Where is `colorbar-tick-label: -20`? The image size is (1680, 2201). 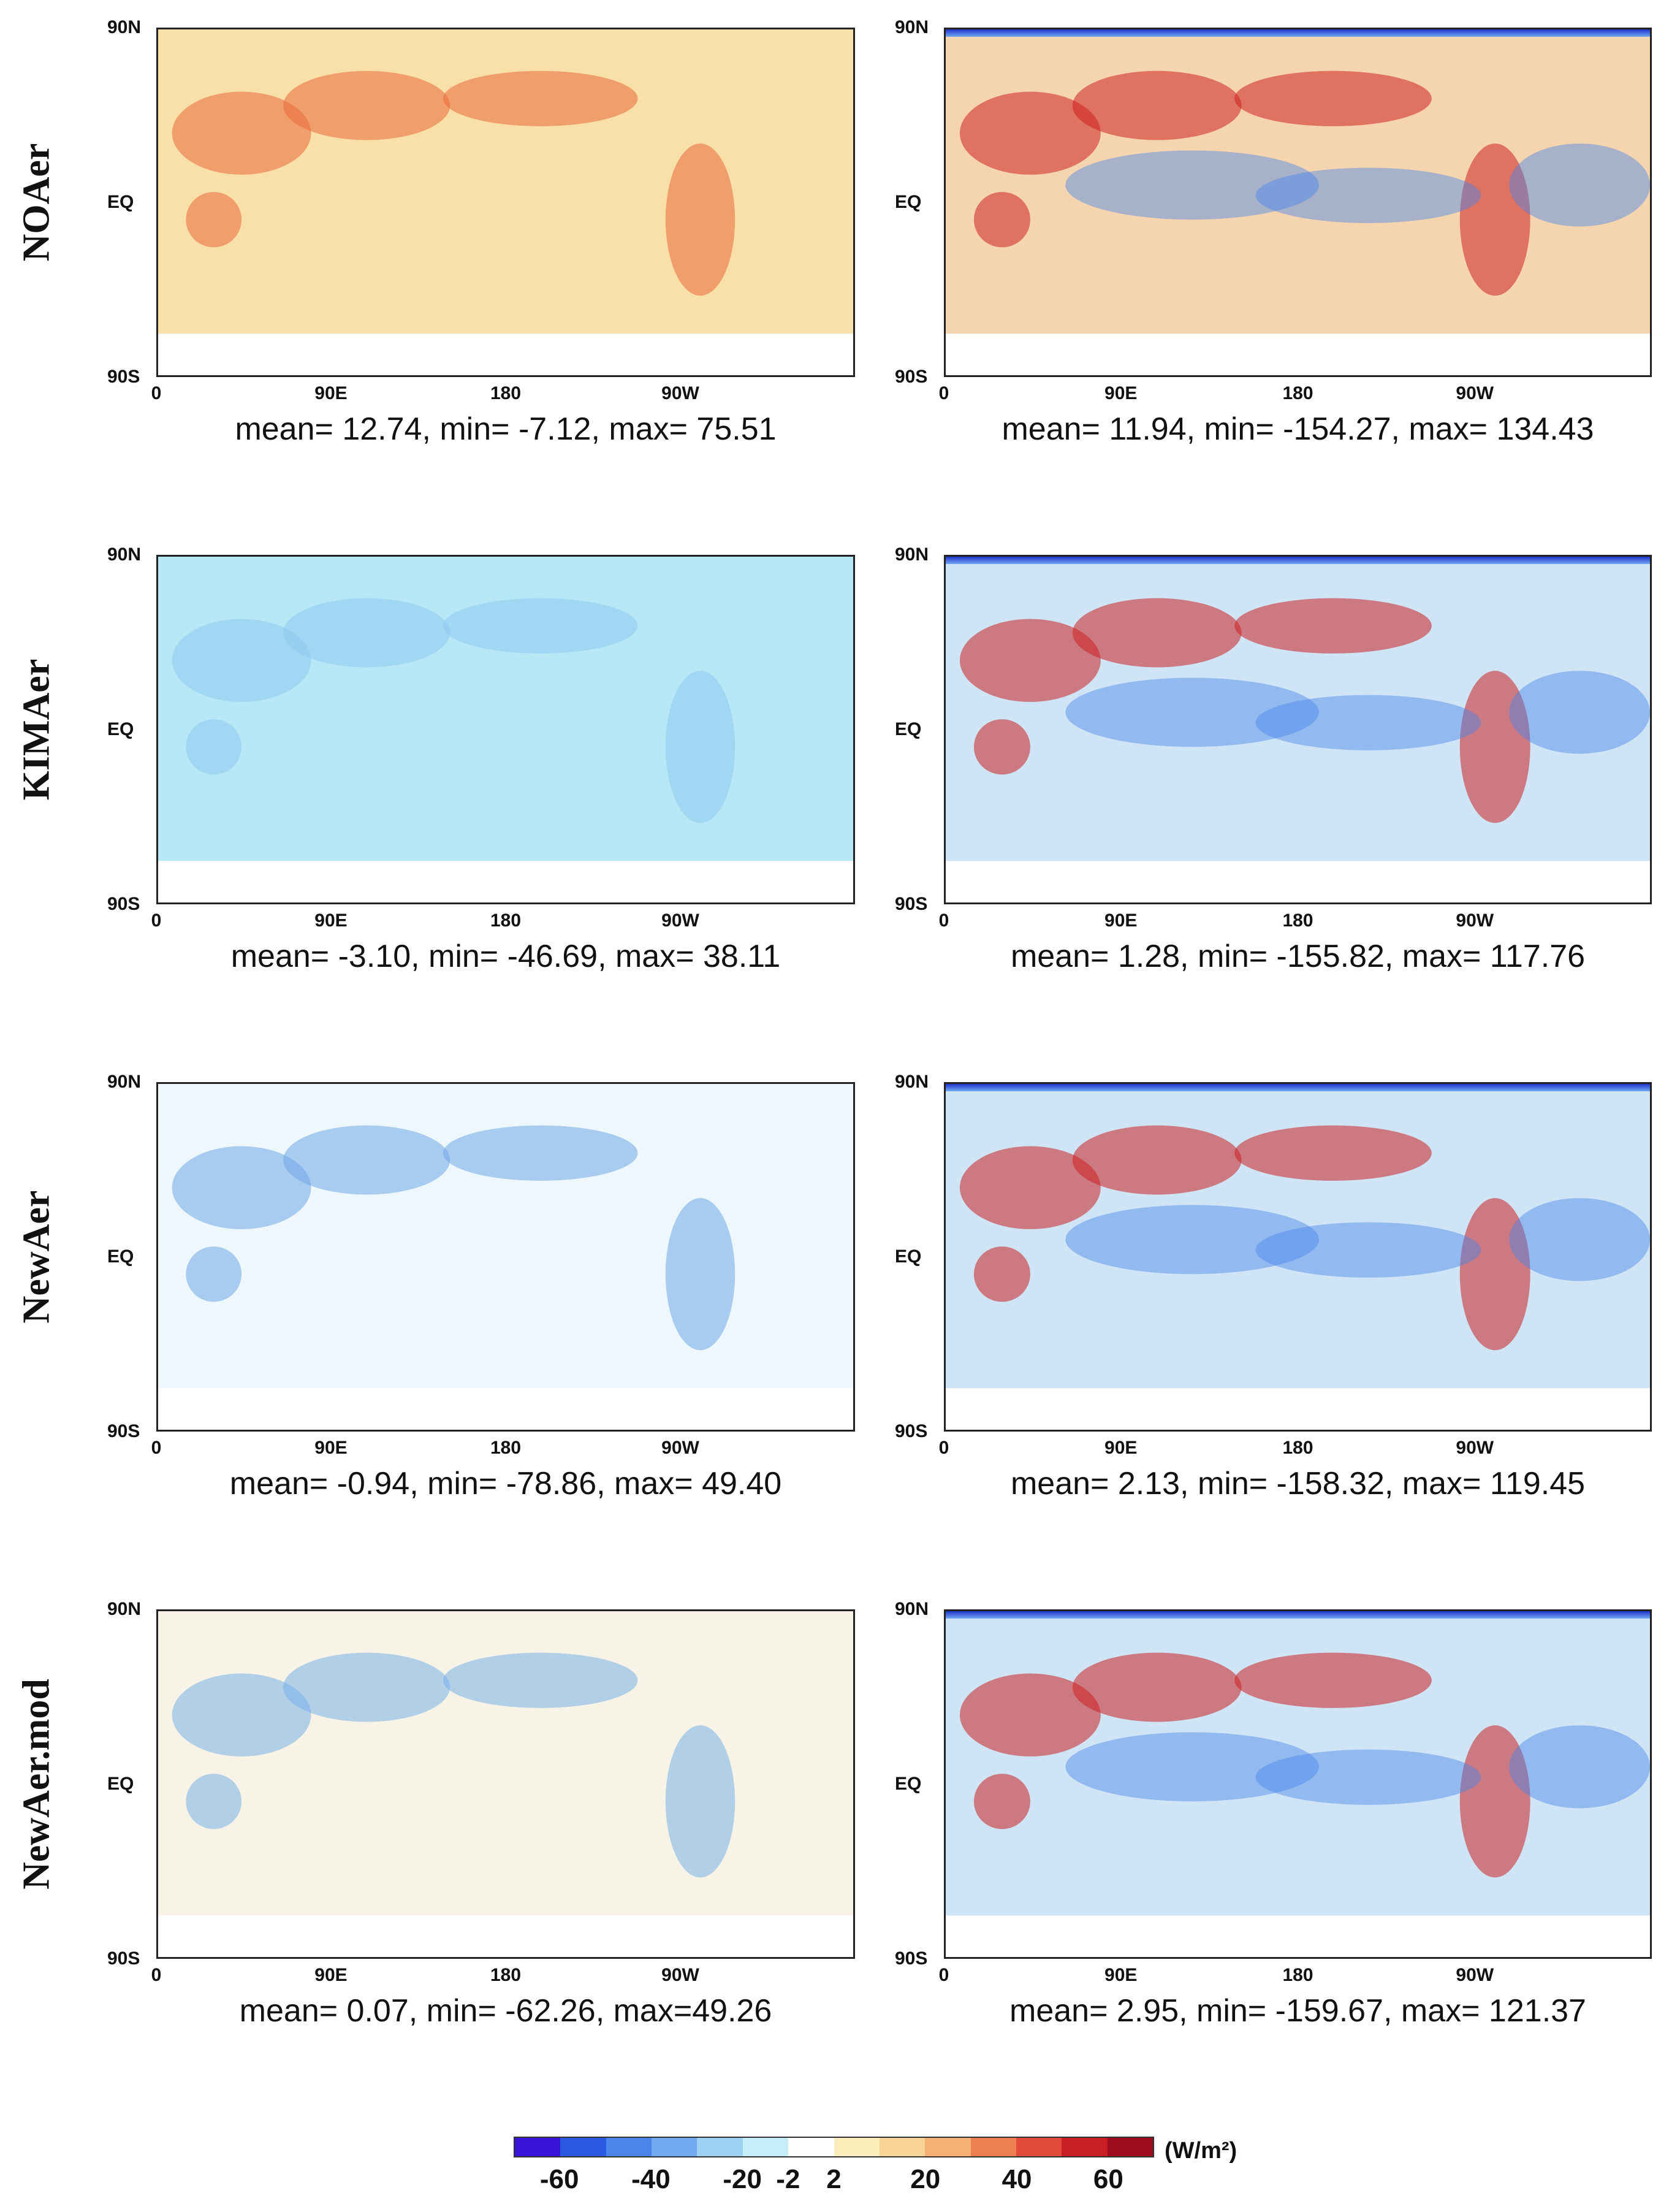 colorbar-tick-label: -20 is located at coordinates (742, 2179).